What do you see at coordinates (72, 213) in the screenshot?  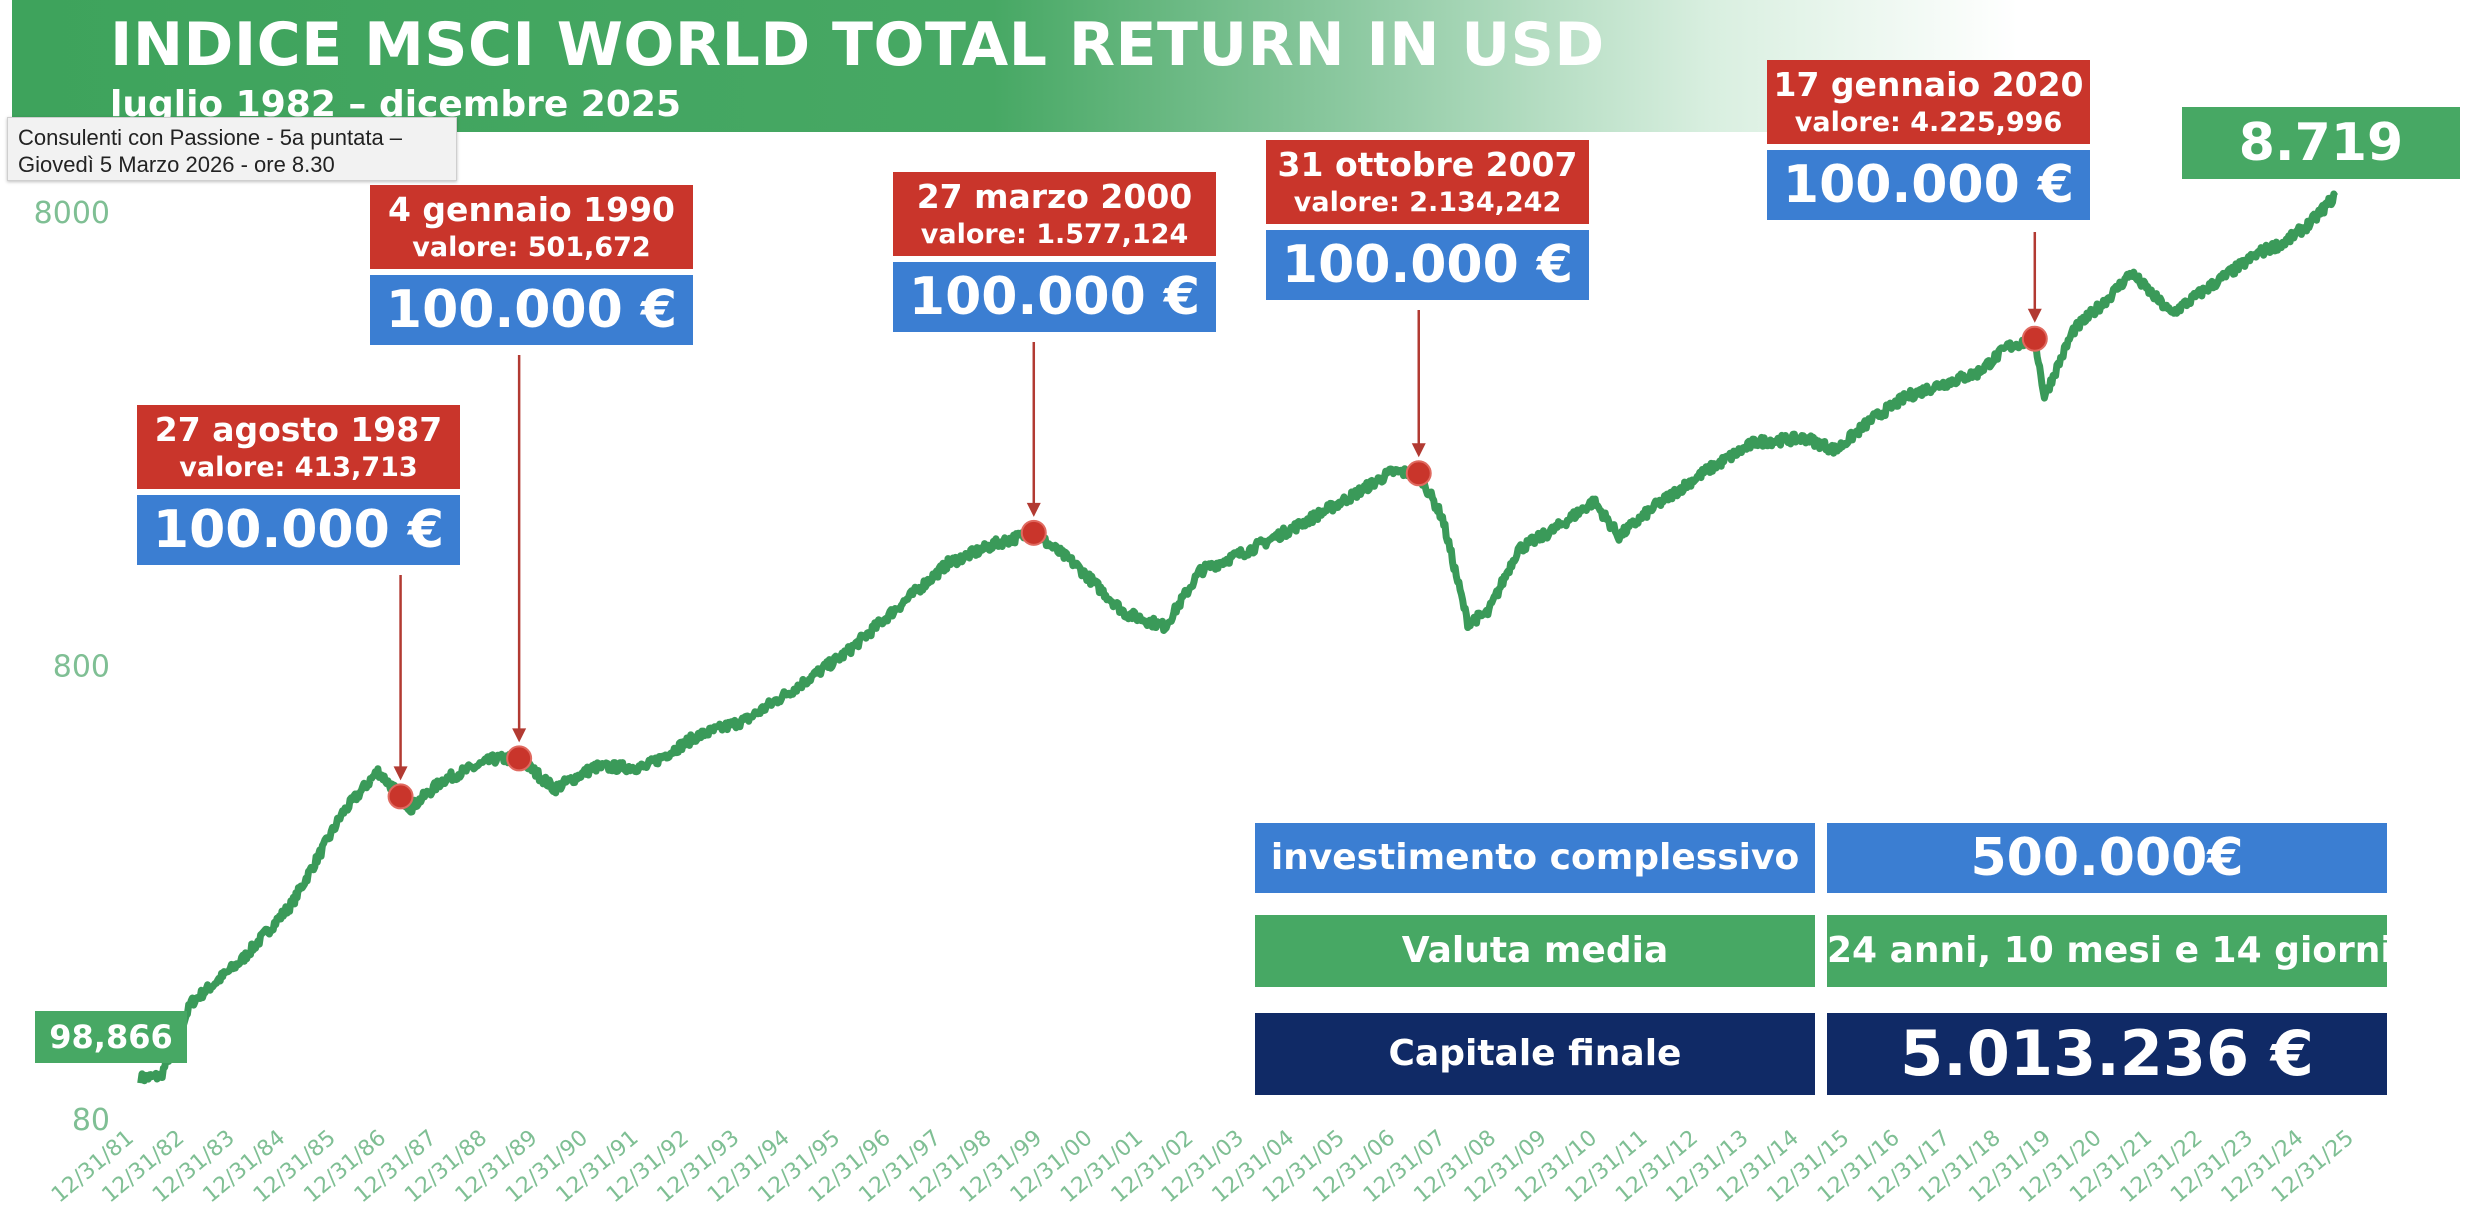 I see `y-tick-label: 8000` at bounding box center [72, 213].